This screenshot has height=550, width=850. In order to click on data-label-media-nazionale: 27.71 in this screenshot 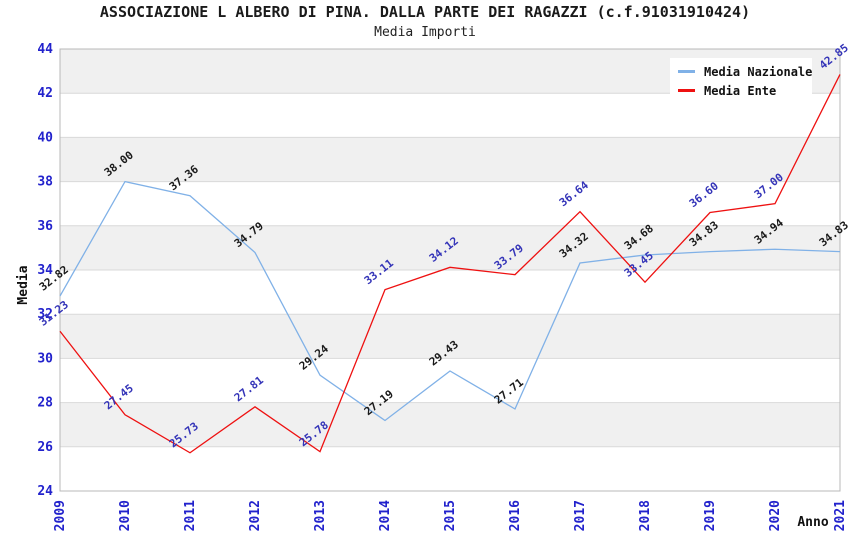, I will do `click(509, 391)`.